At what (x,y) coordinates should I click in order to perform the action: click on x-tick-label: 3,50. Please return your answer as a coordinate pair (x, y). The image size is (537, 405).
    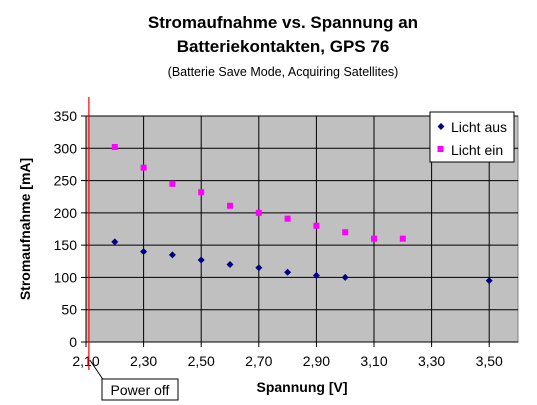
    Looking at the image, I should click on (489, 361).